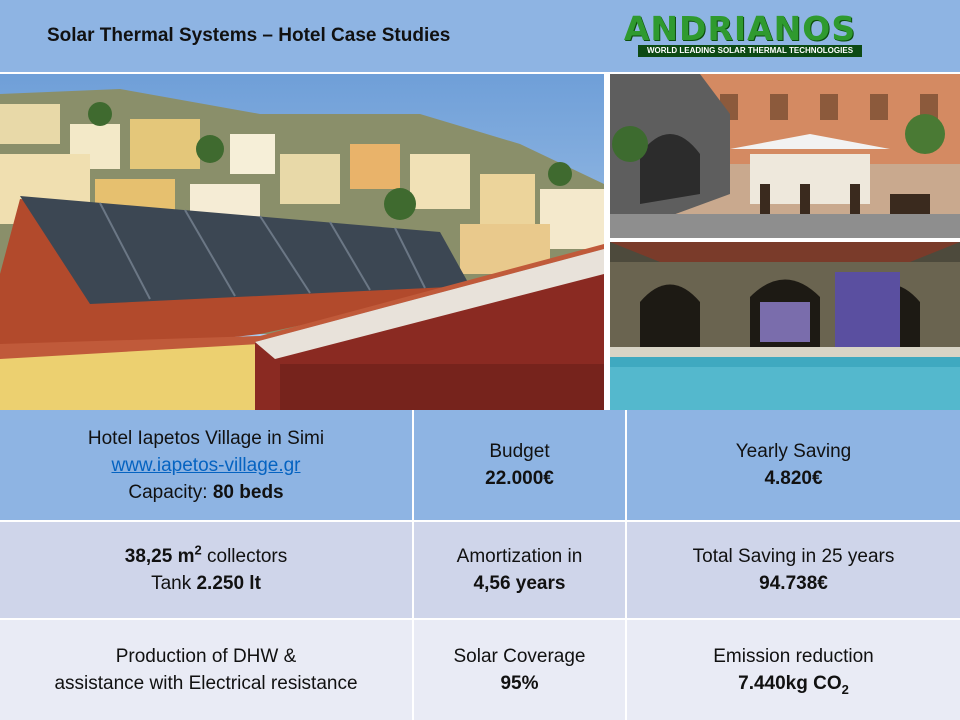 The image size is (960, 720). I want to click on table-cell: 38,25 m2 collectors Tank 2.250 lt, so click(206, 569).